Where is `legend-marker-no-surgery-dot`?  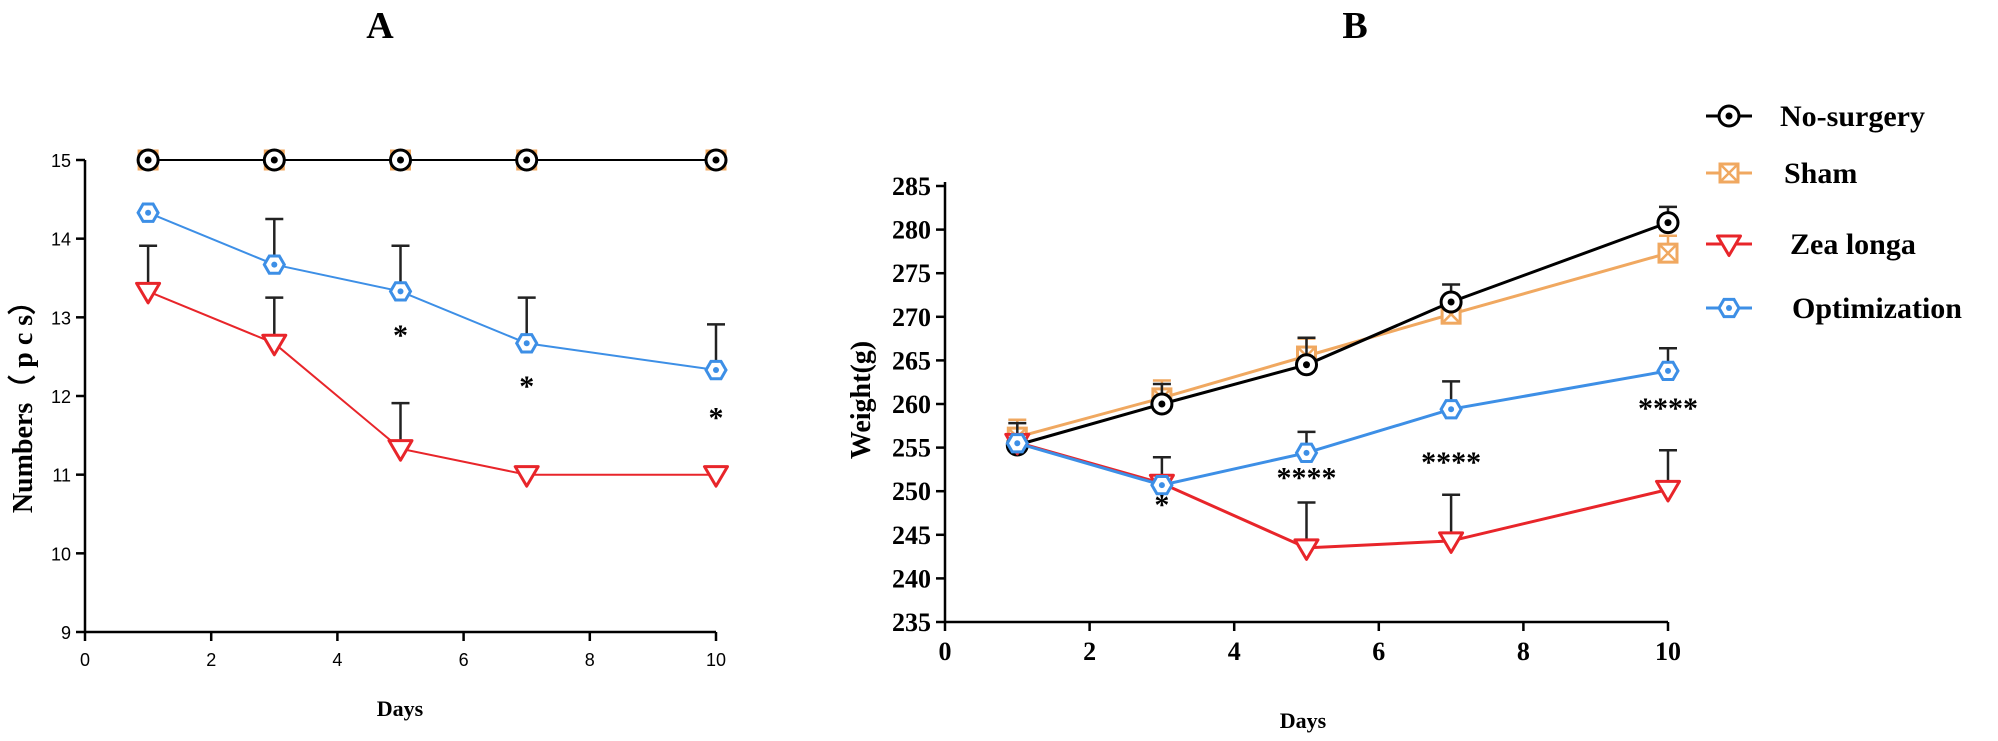 legend-marker-no-surgery-dot is located at coordinates (1729, 116).